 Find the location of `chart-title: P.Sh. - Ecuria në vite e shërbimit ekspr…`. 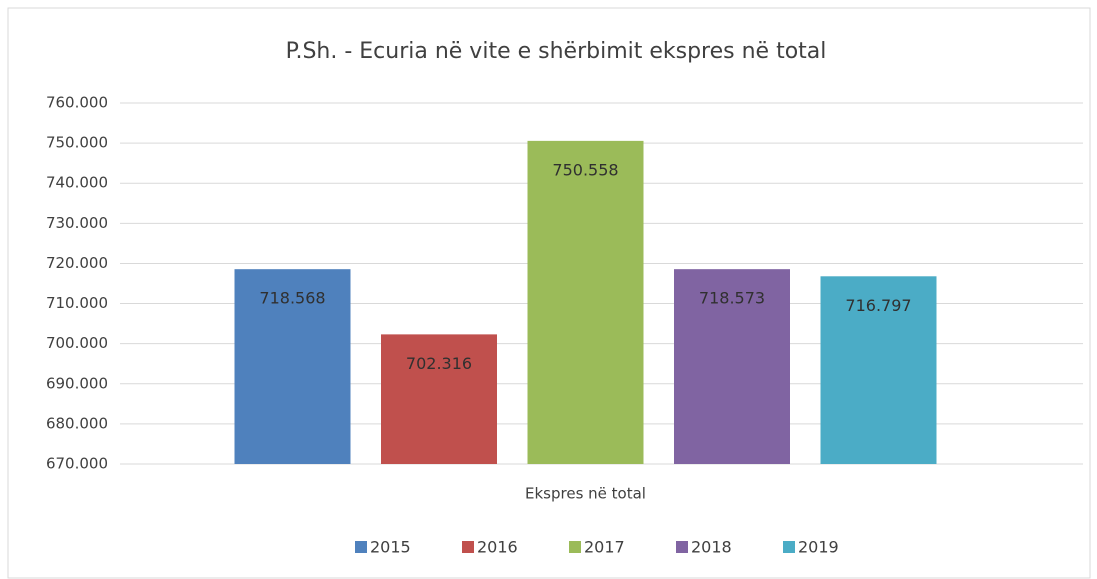

chart-title: P.Sh. - Ecuria në vite e shërbimit ekspr… is located at coordinates (556, 51).